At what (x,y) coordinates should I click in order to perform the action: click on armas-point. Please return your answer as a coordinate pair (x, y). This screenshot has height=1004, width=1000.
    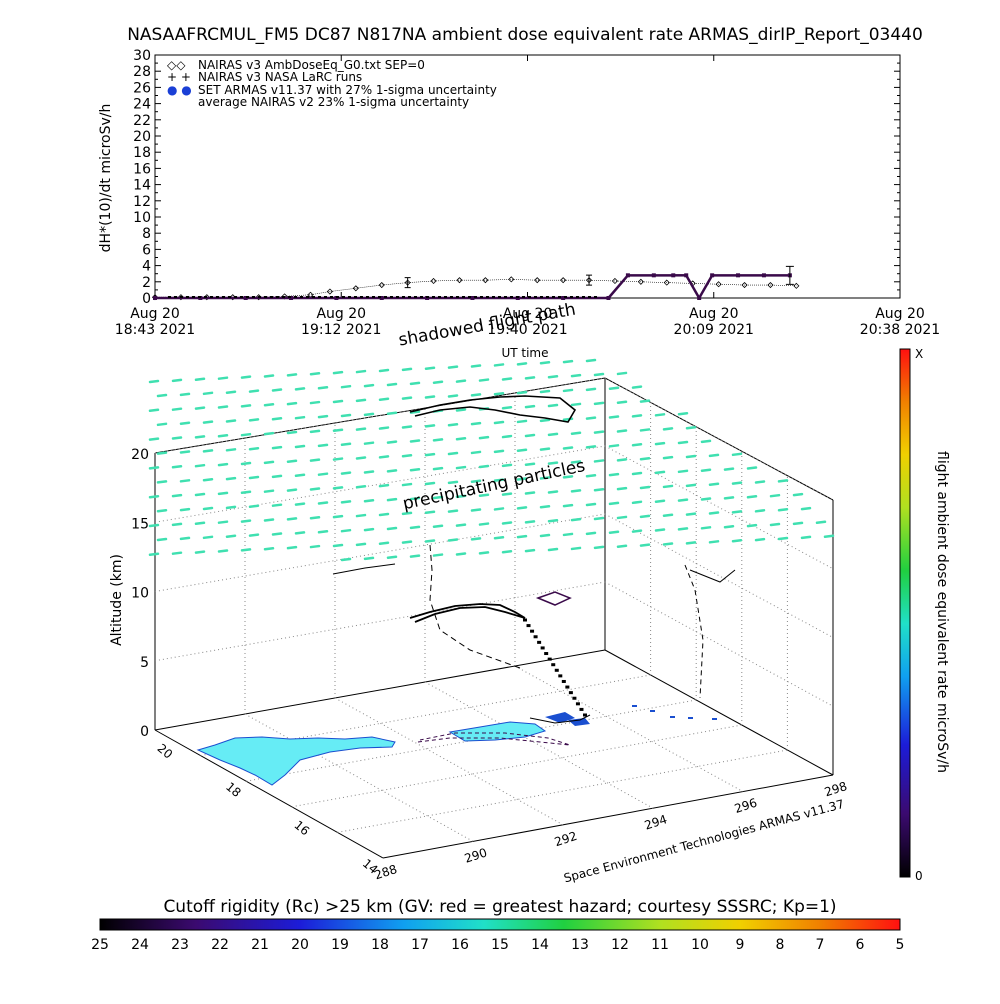
    Looking at the image, I should click on (291, 298).